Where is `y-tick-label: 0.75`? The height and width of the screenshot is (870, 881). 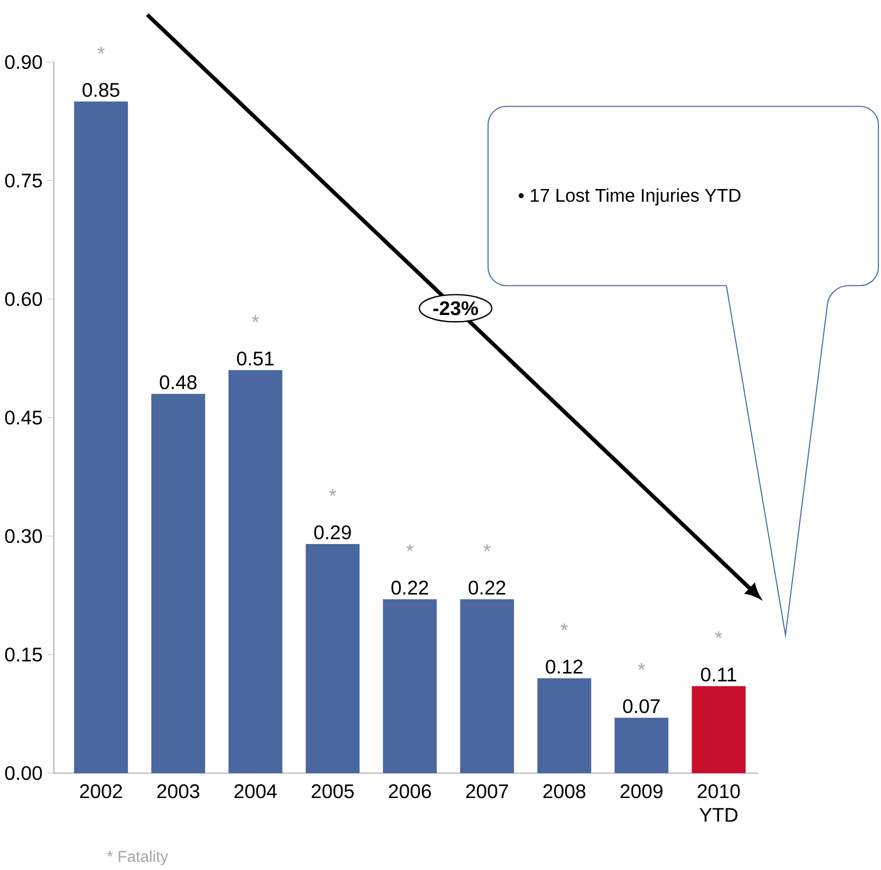 y-tick-label: 0.75 is located at coordinates (23, 181).